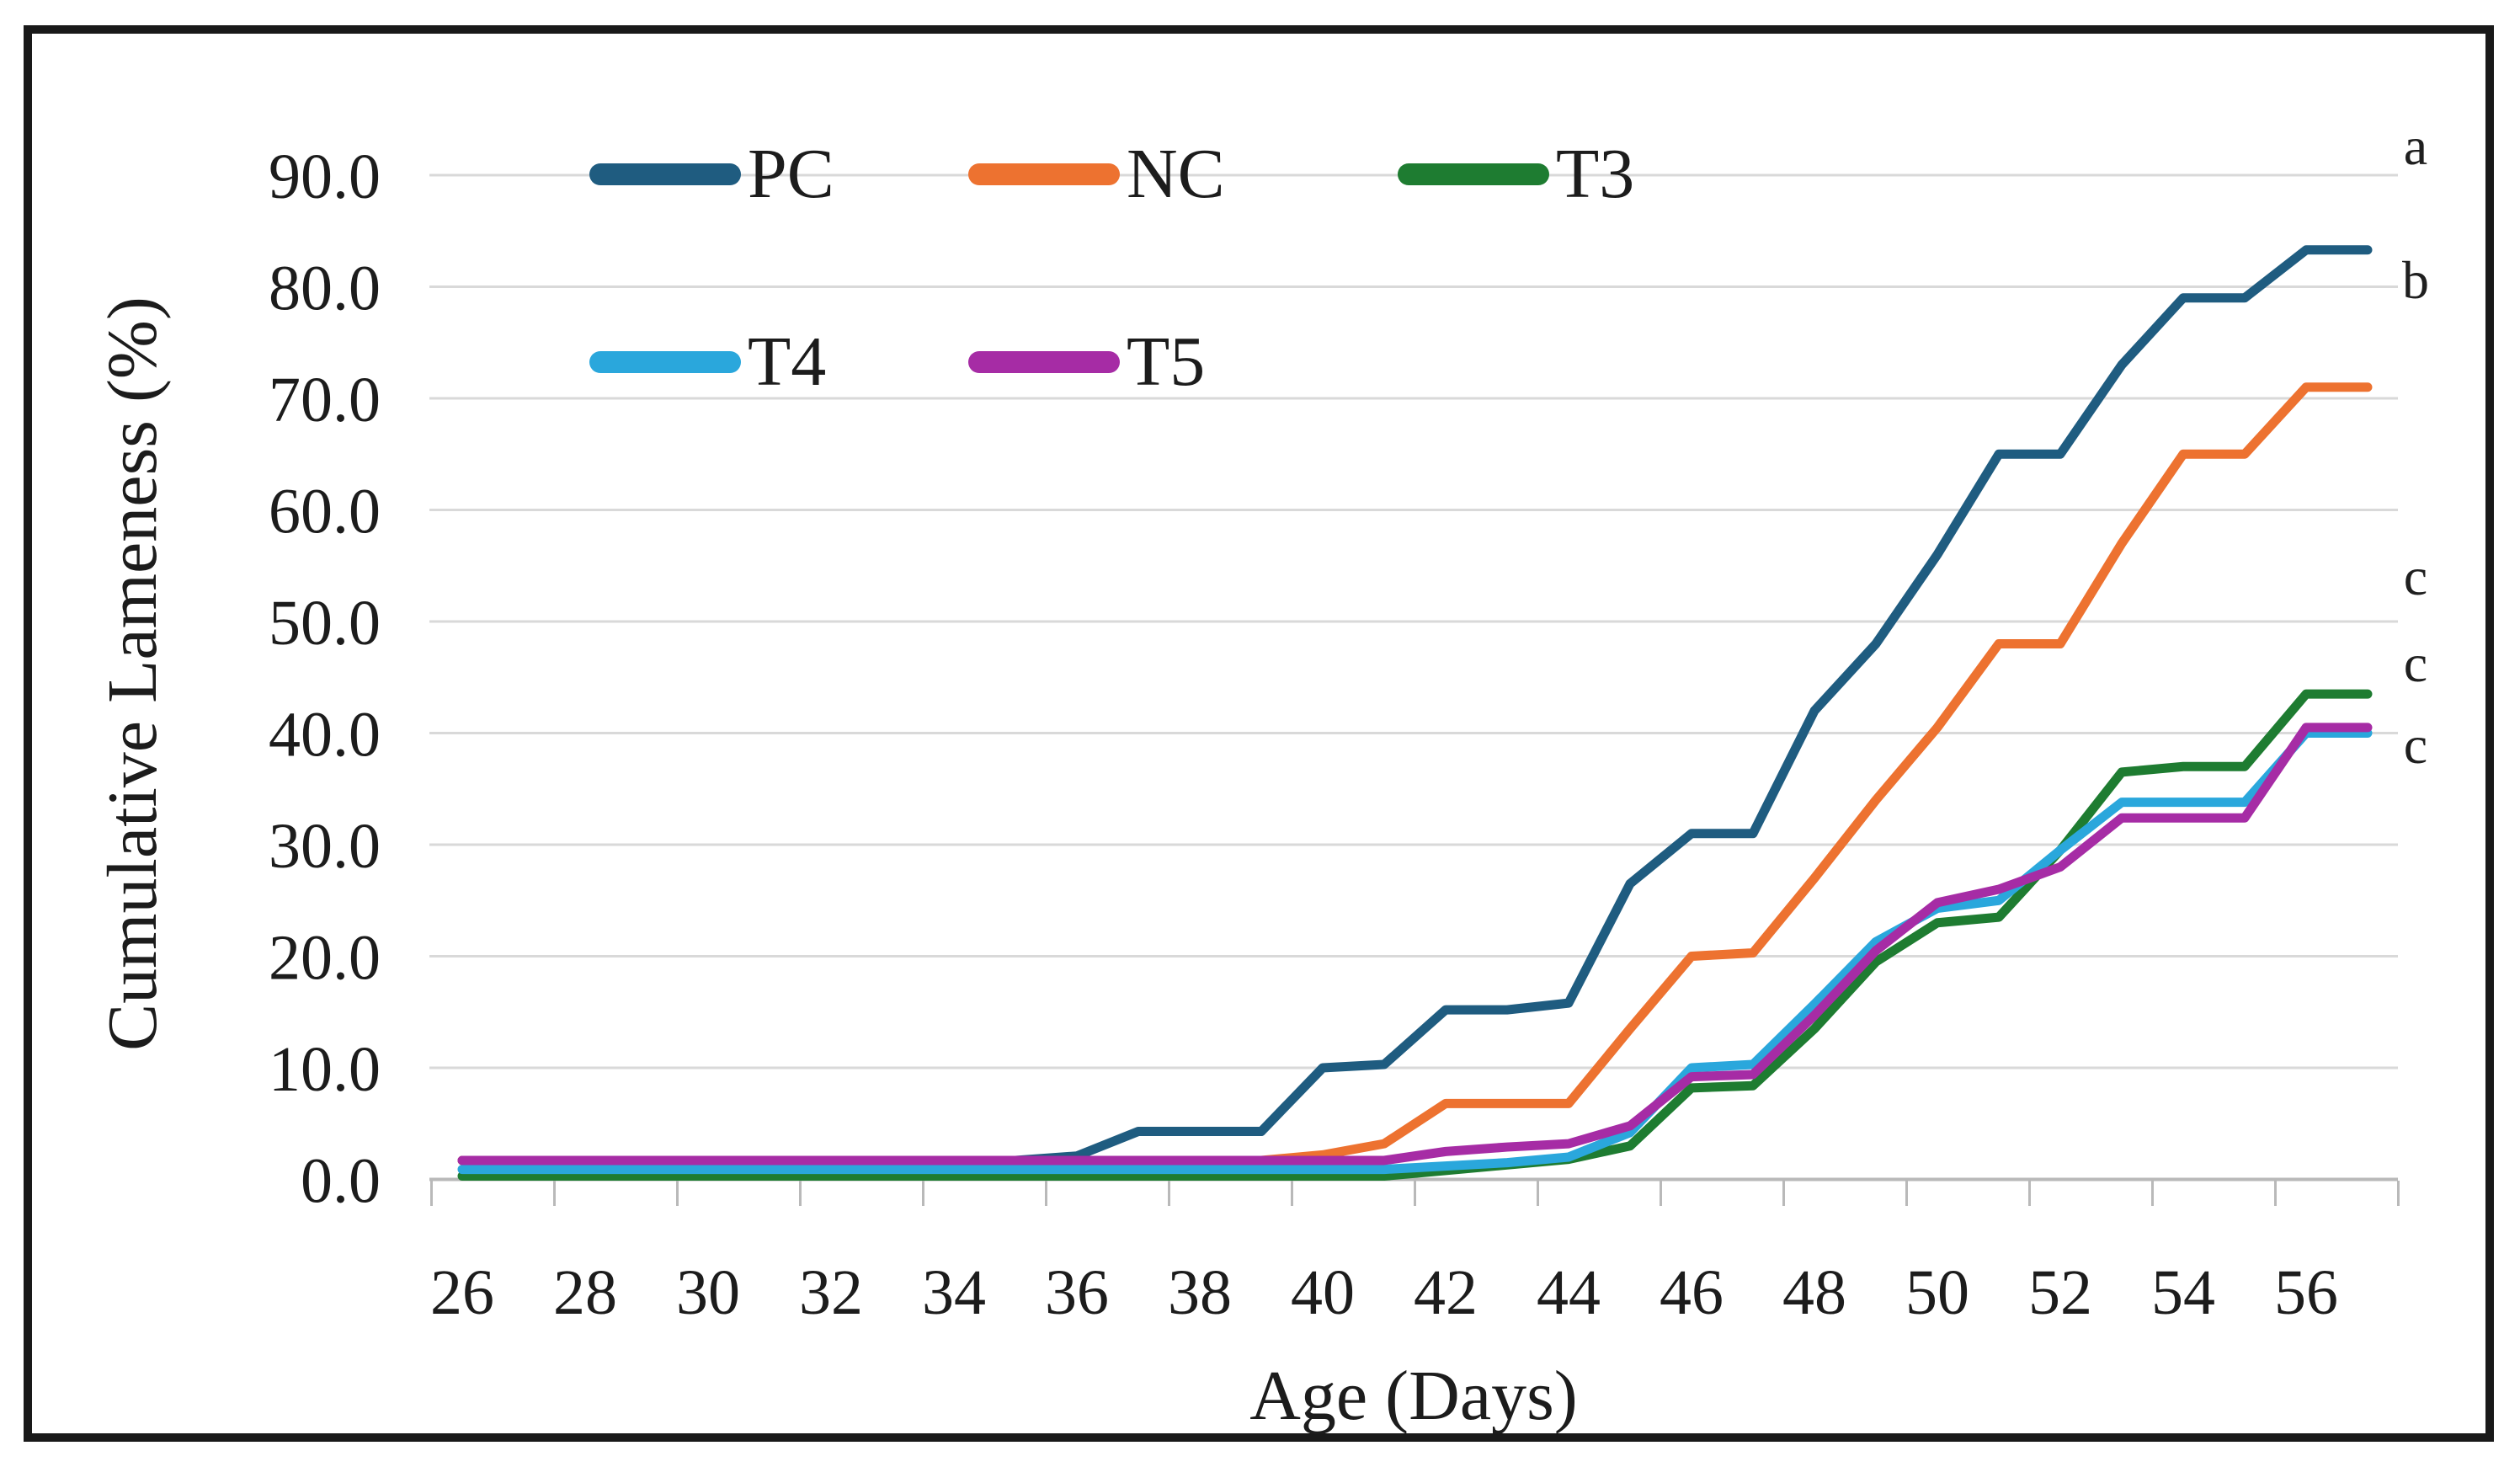  I want to click on svg-text: 42, so click(1446, 1292).